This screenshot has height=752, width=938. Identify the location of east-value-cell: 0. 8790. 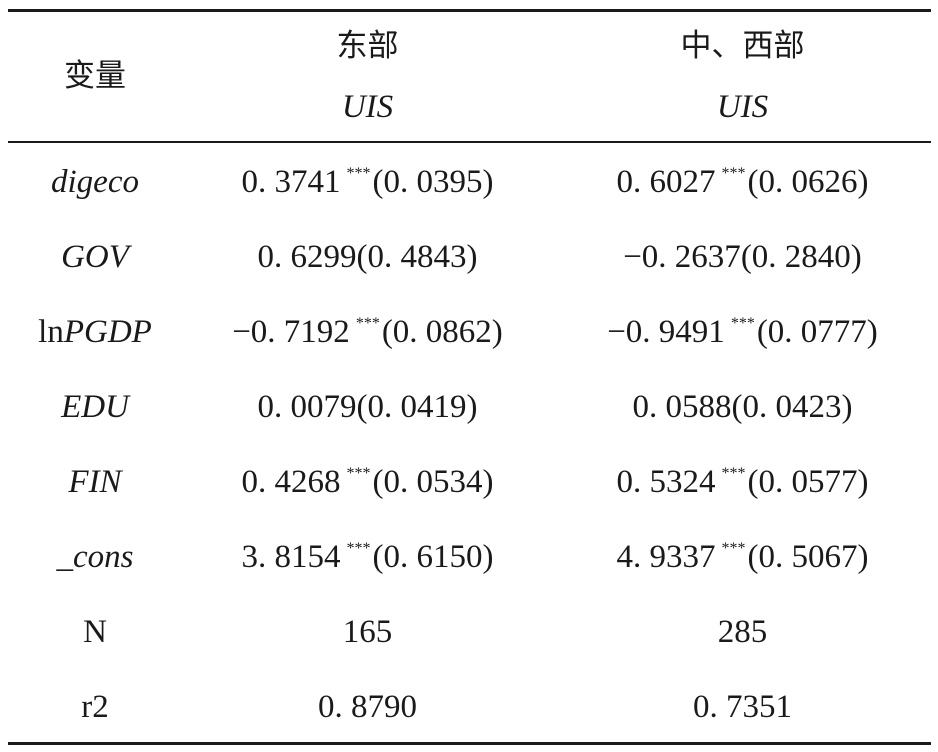
(367, 707).